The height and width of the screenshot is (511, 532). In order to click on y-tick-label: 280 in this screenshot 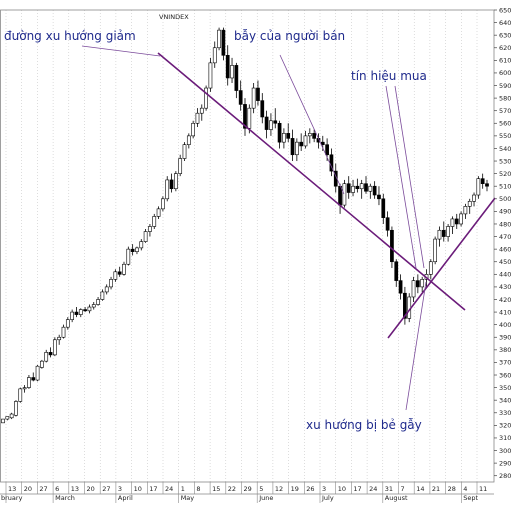, I will do `click(505, 476)`.